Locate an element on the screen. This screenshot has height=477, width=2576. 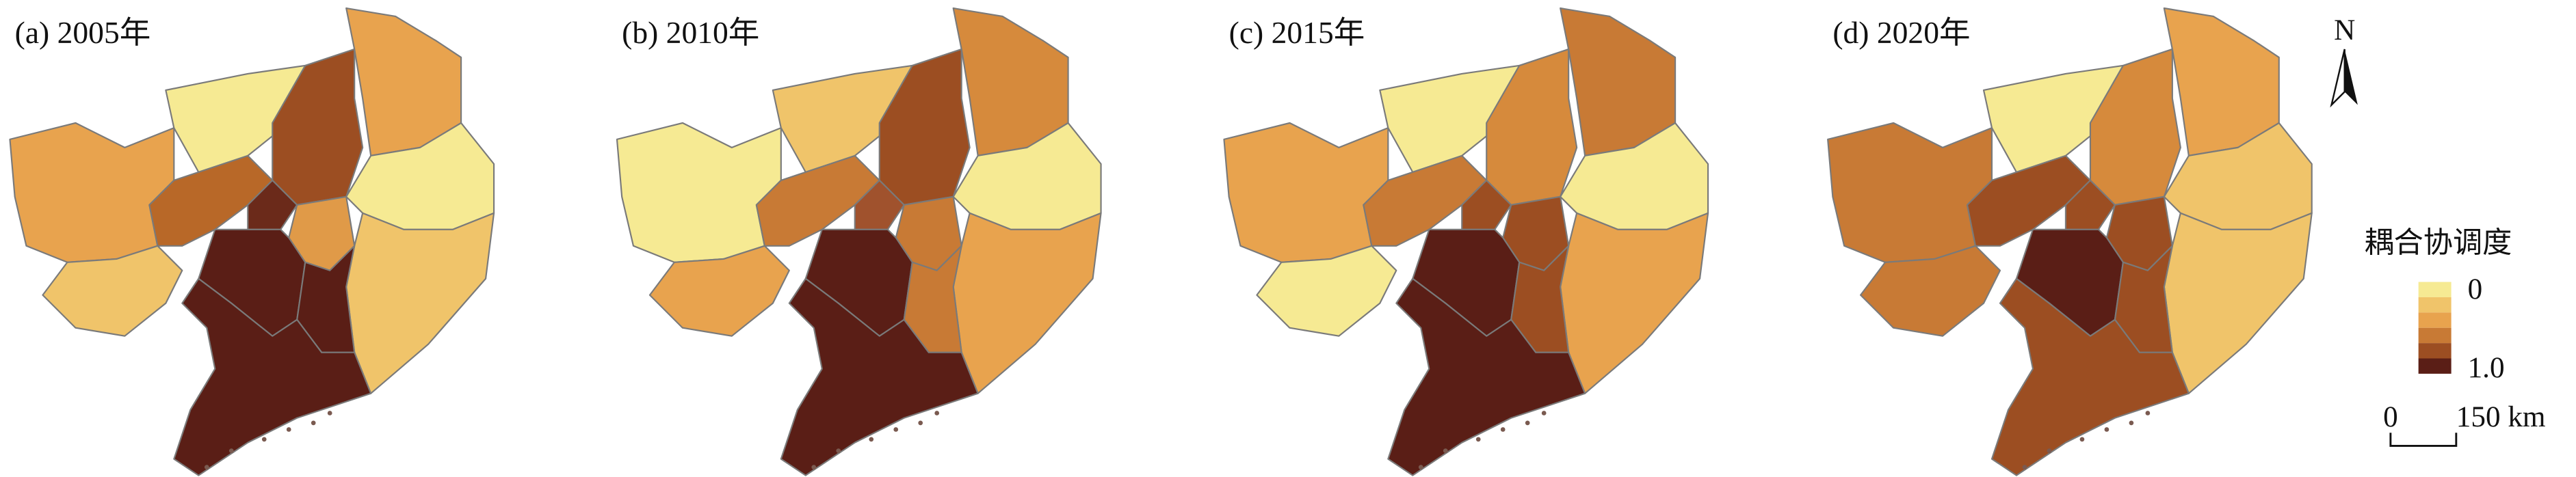
panel-label: (b) 2010年 is located at coordinates (690, 32).